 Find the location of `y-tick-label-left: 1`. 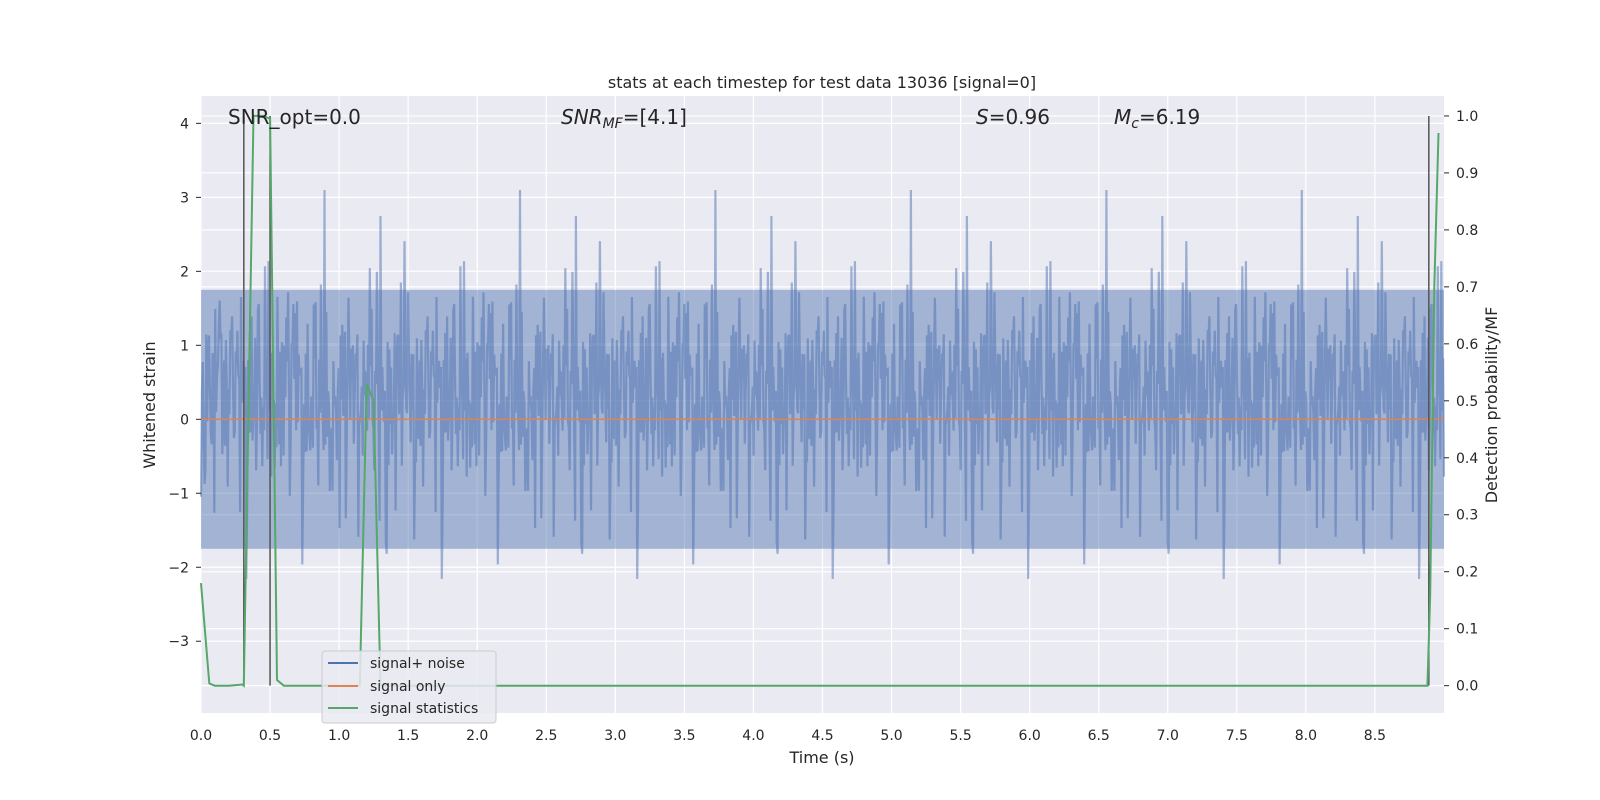

y-tick-label-left: 1 is located at coordinates (184, 346).